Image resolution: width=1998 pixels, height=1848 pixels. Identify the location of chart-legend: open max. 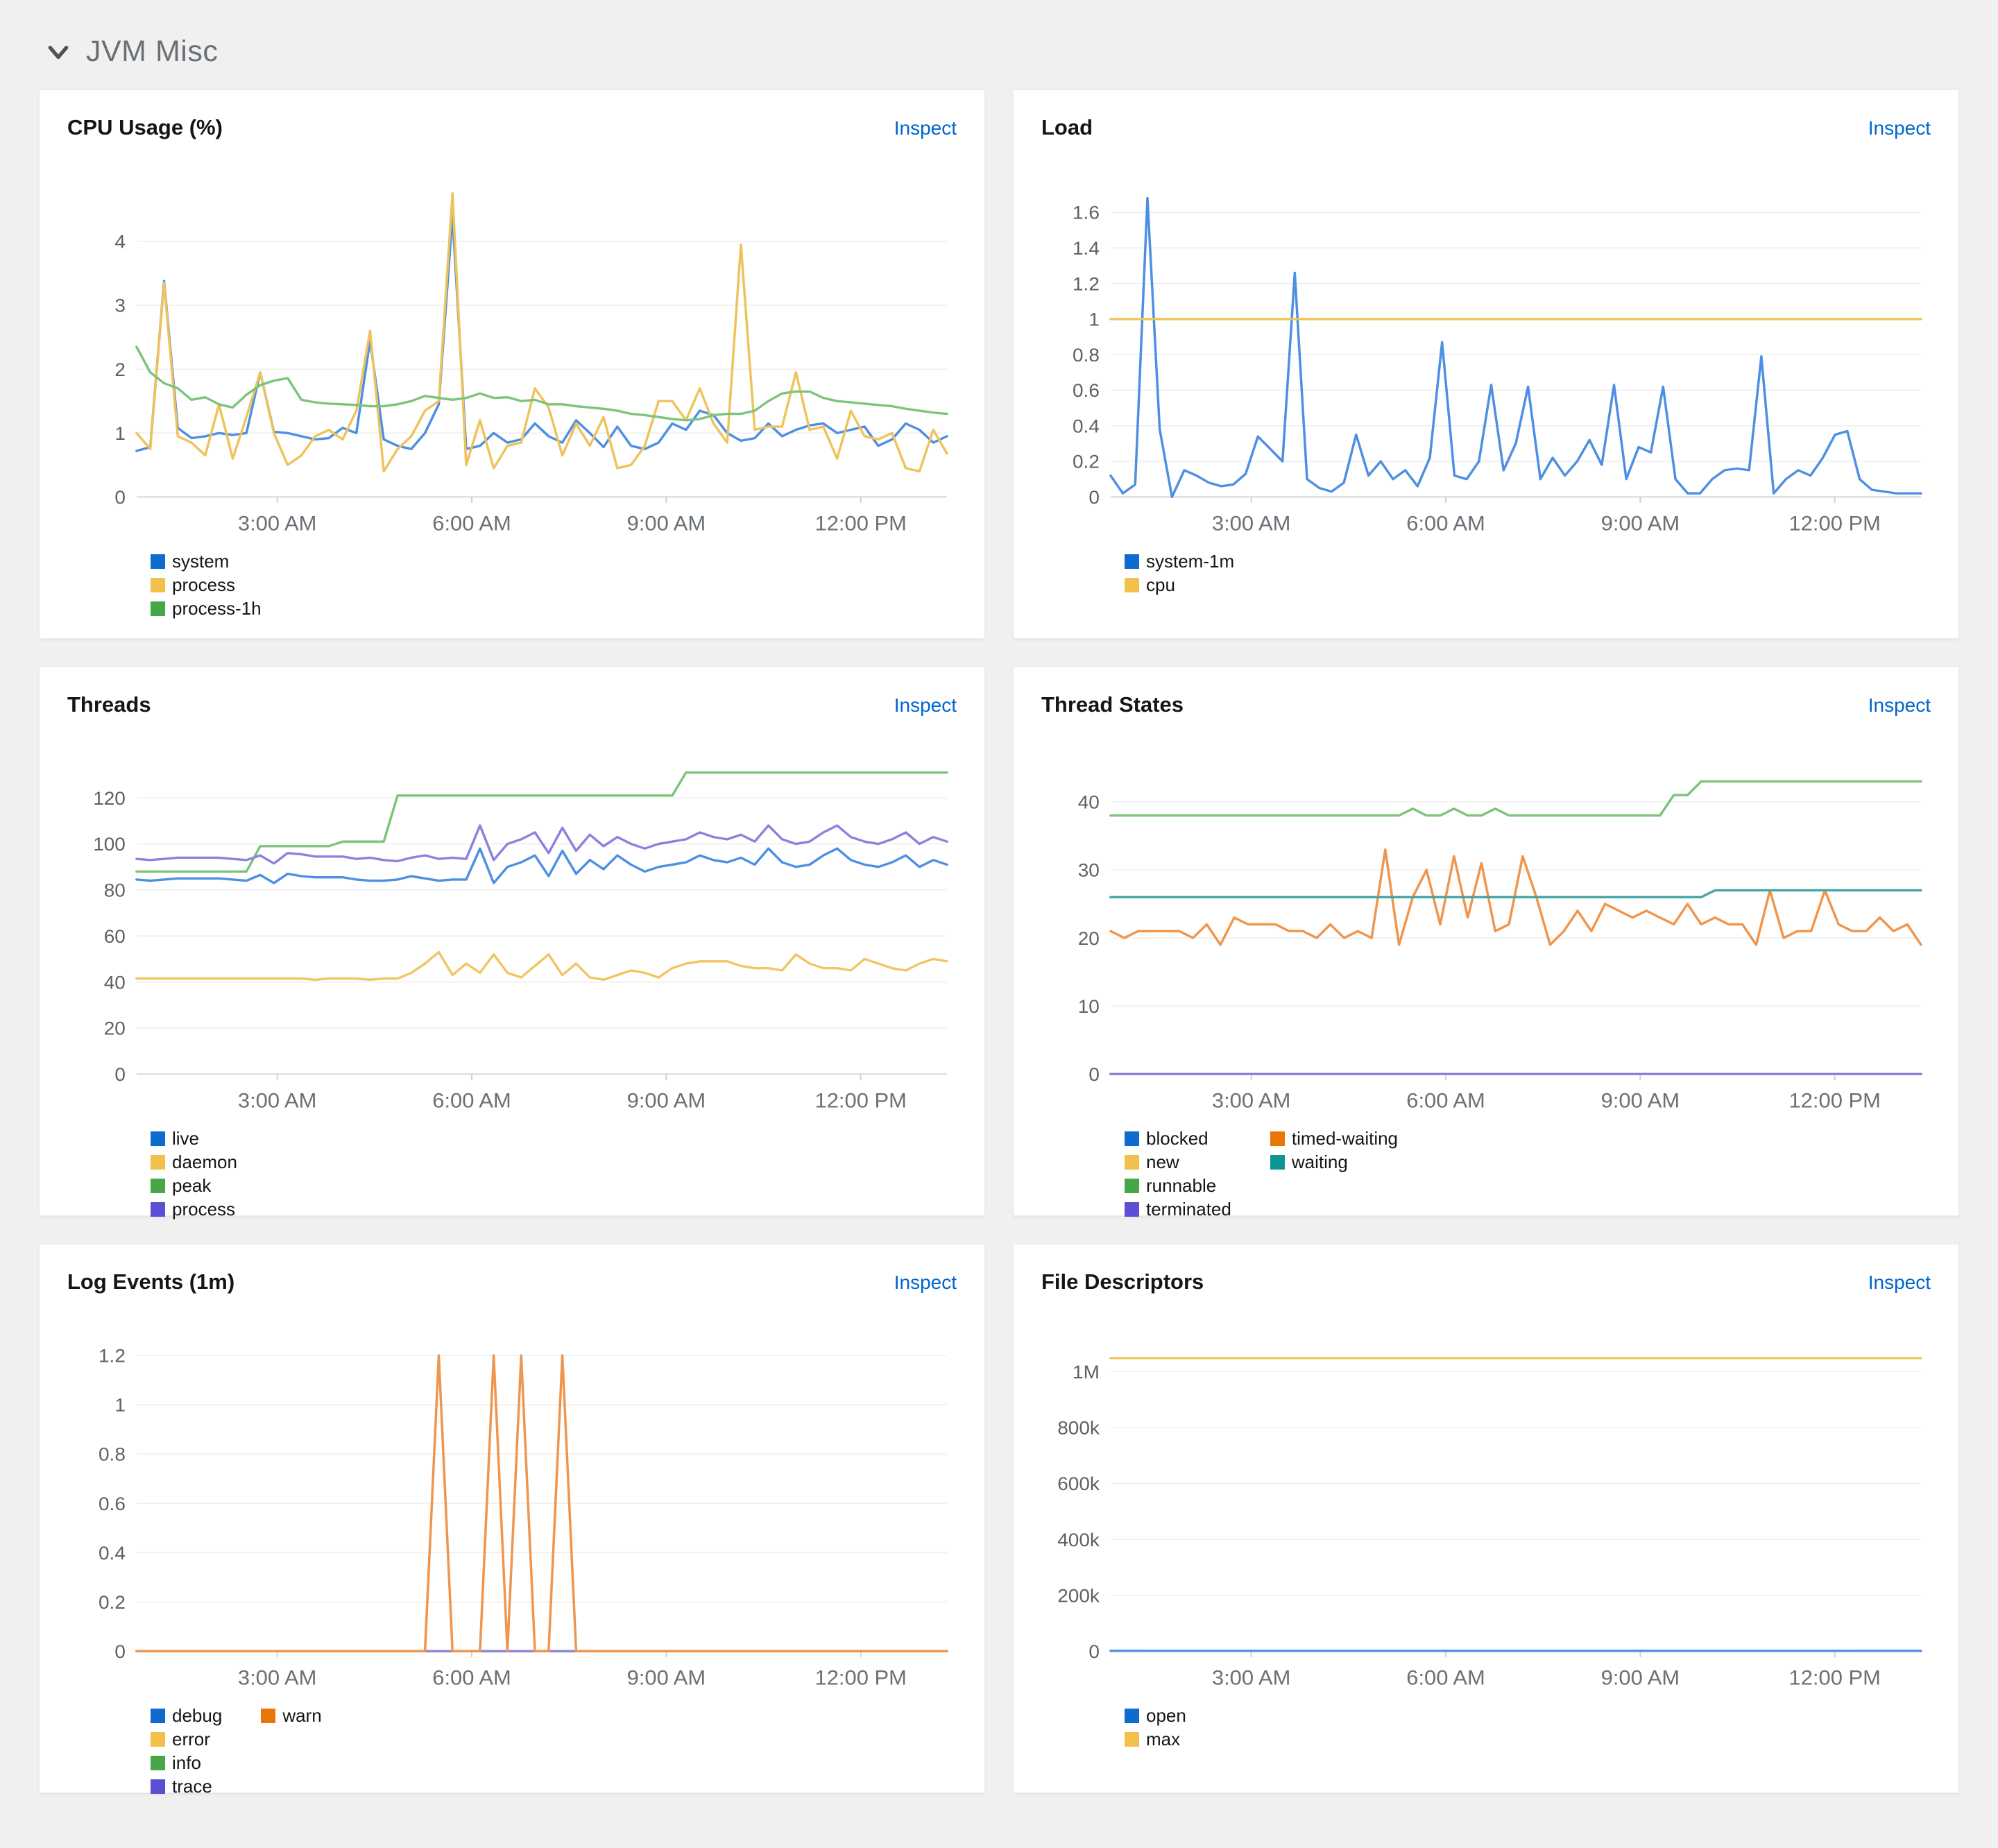
(1528, 1727).